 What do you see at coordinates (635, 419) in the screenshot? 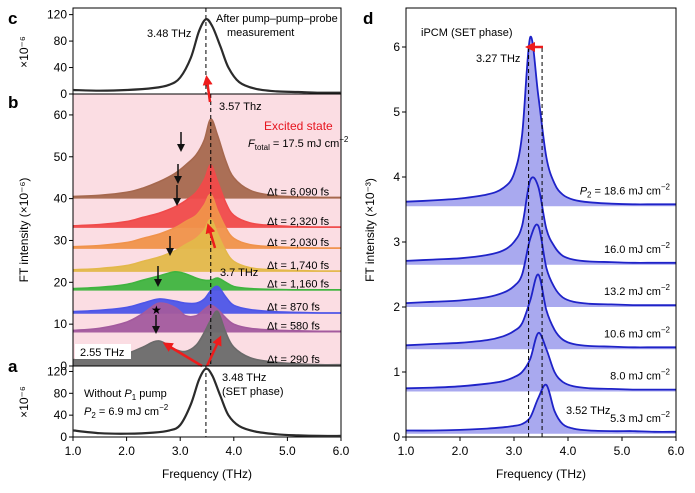
I see `fluence-value: 5.3 mJ cm` at bounding box center [635, 419].